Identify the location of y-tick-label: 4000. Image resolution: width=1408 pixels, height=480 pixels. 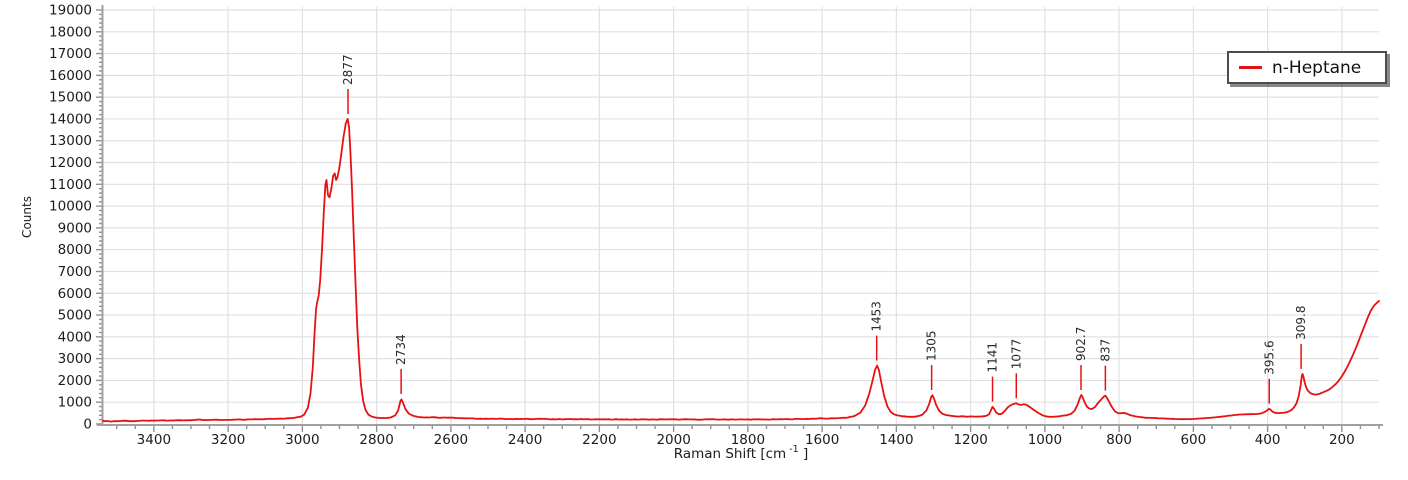
(75, 337).